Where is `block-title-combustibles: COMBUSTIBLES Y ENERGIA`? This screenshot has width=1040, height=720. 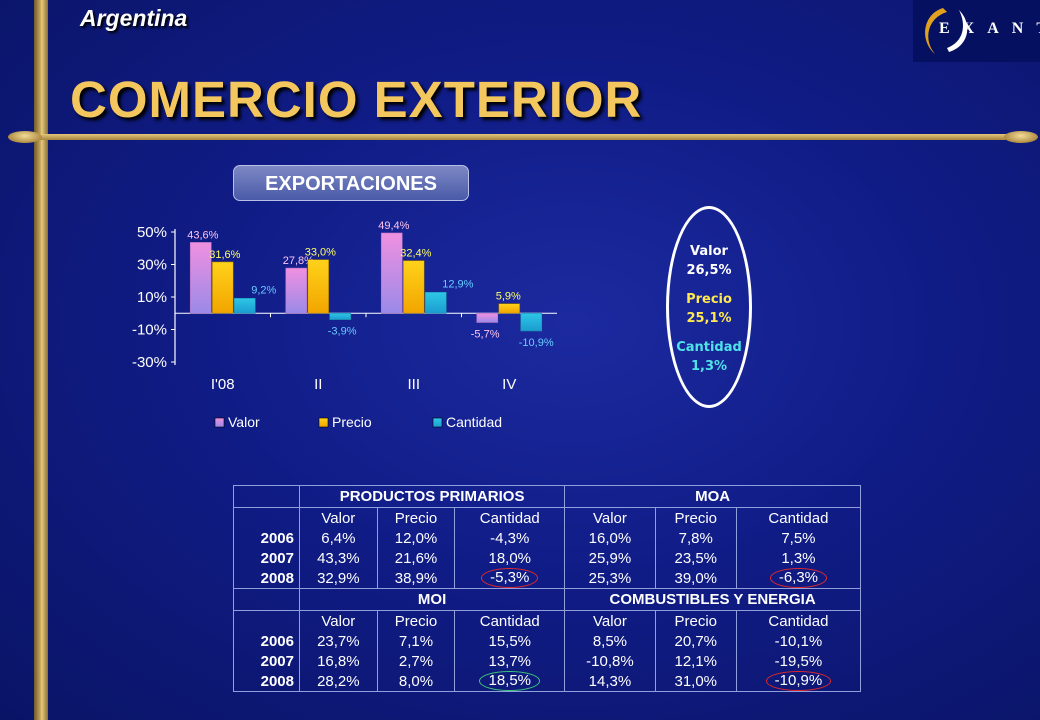 block-title-combustibles: COMBUSTIBLES Y ENERGIA is located at coordinates (712, 599).